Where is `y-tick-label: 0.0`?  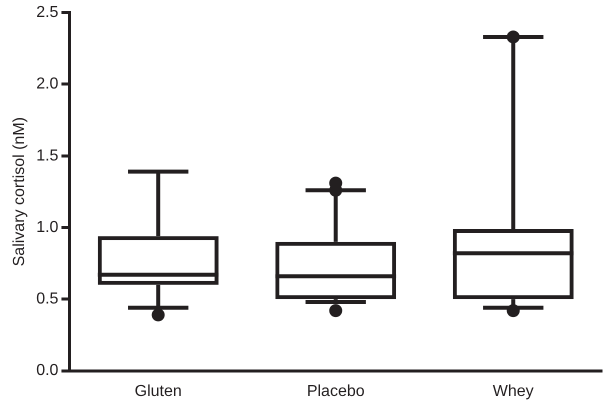 y-tick-label: 0.0 is located at coordinates (47, 371).